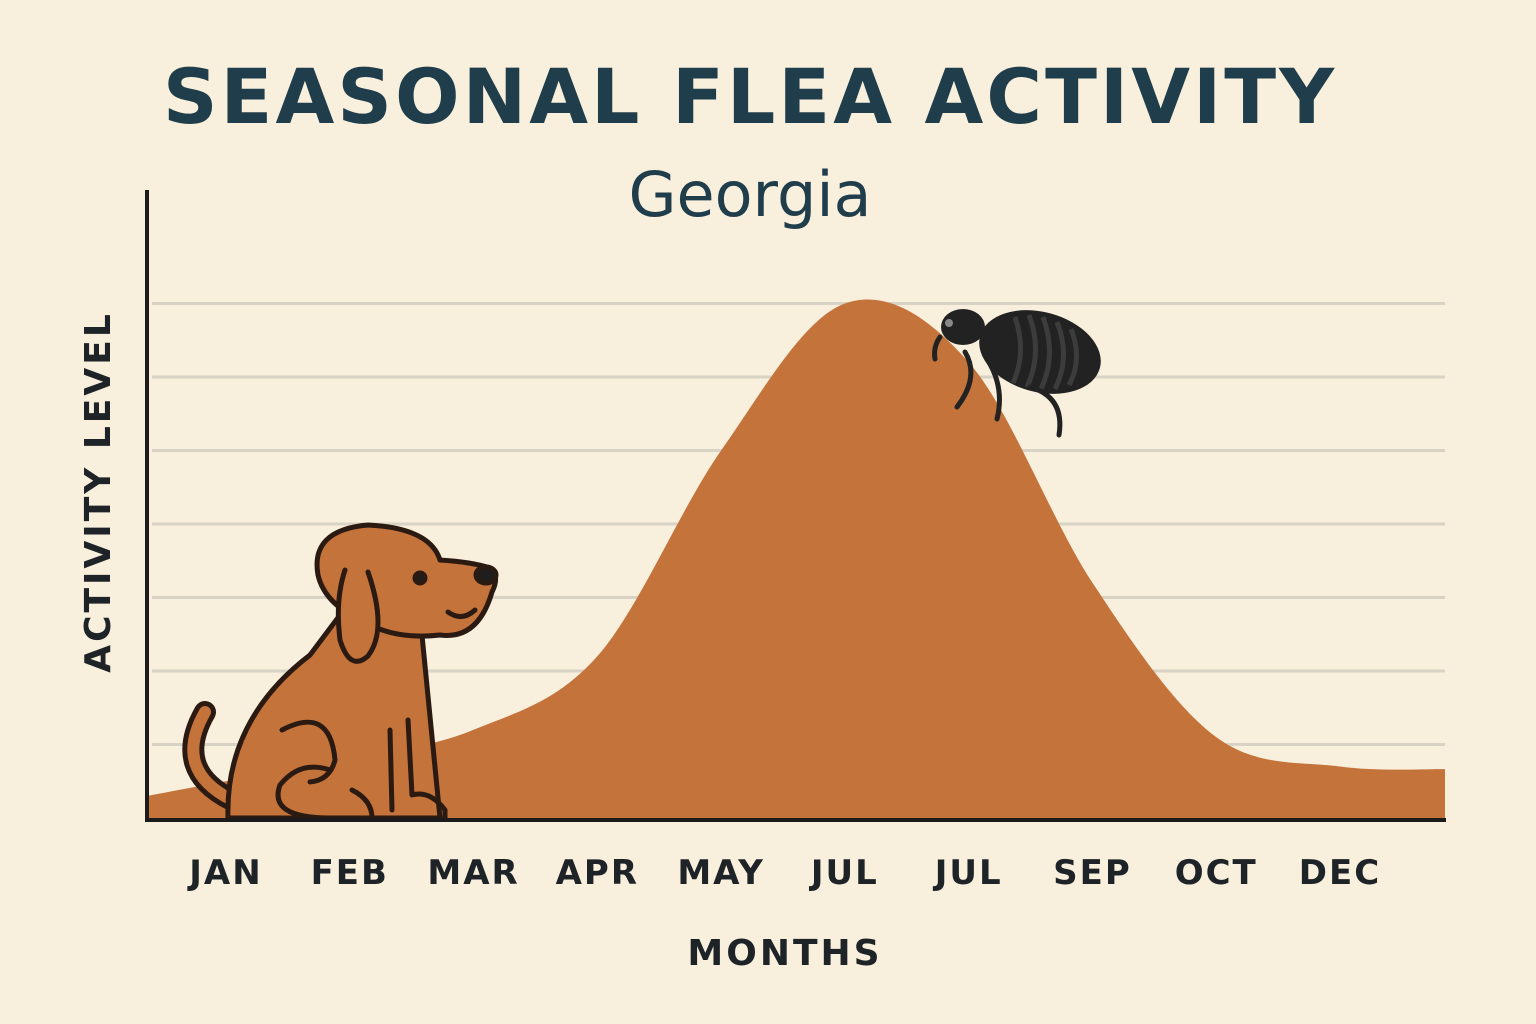  What do you see at coordinates (350, 873) in the screenshot?
I see `x-tick-label: FEB` at bounding box center [350, 873].